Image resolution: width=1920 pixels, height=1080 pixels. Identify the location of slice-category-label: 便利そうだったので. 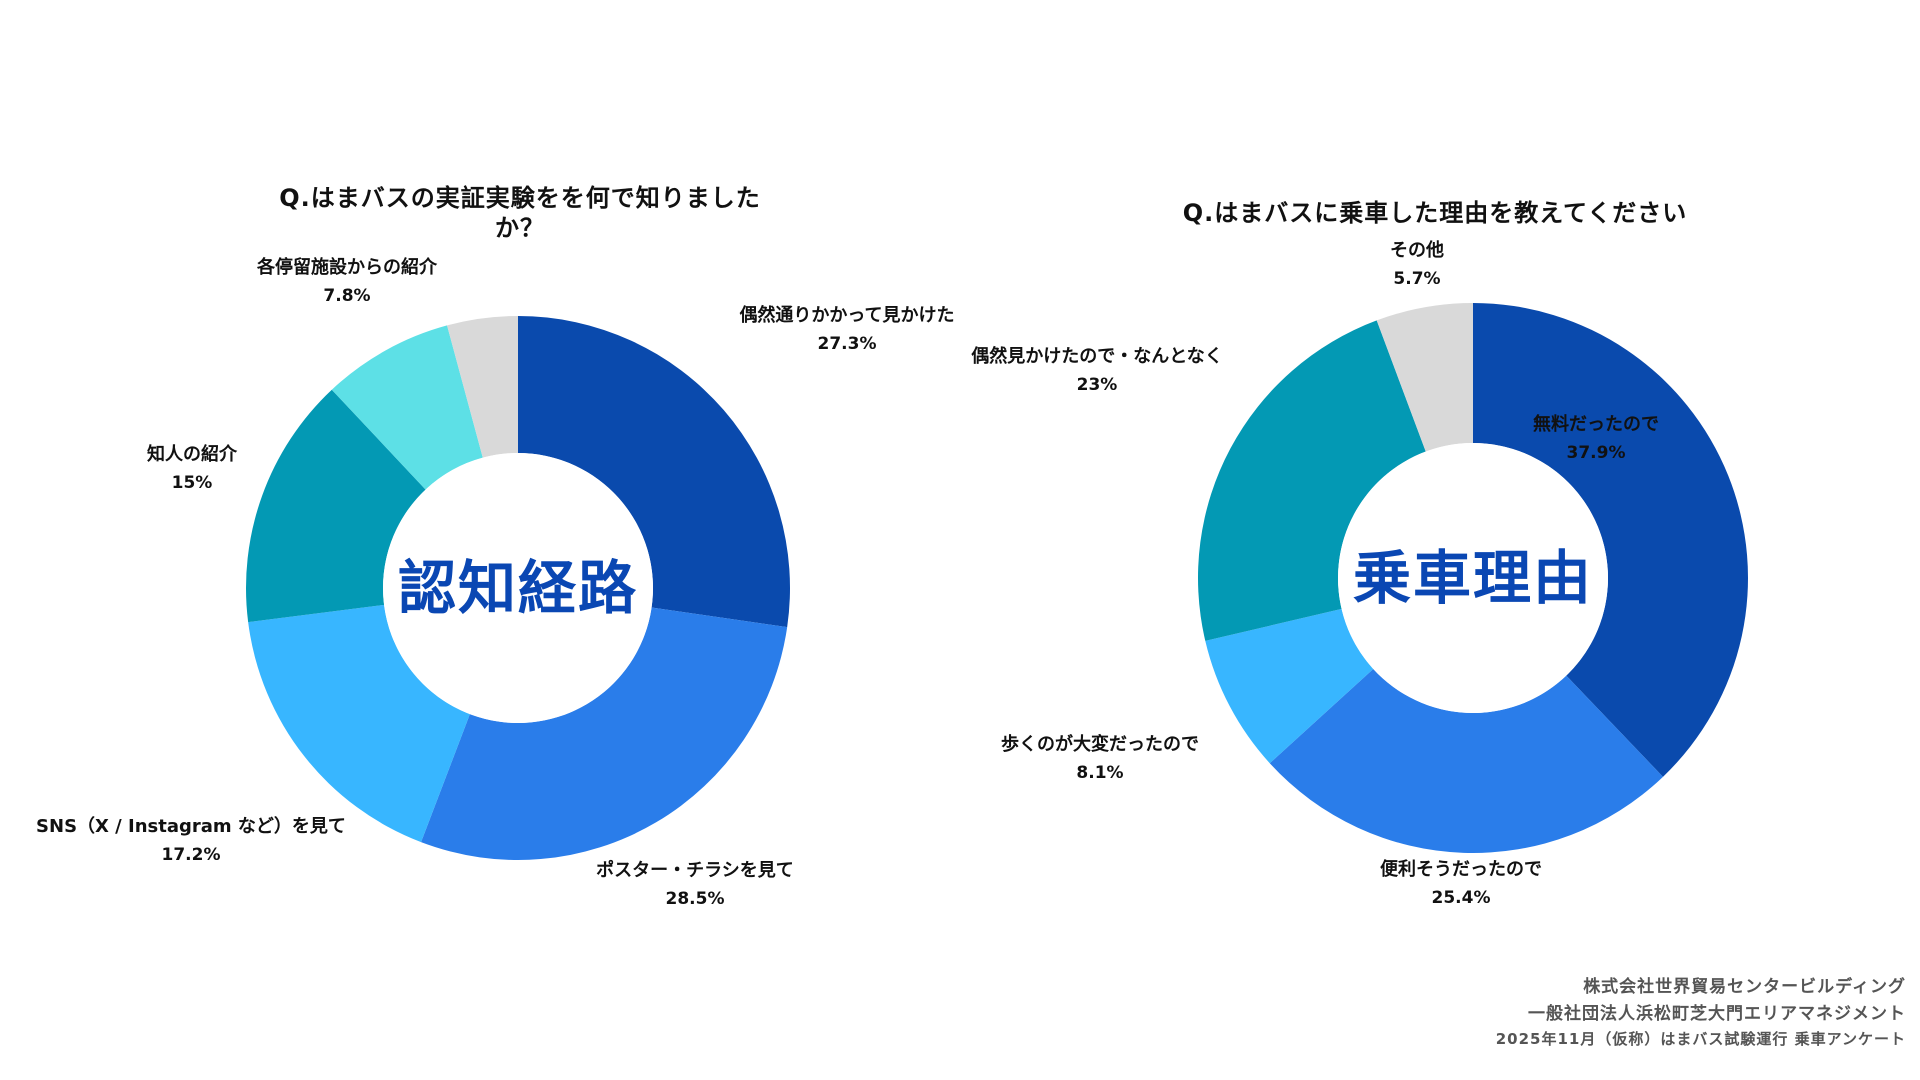
(1461, 869).